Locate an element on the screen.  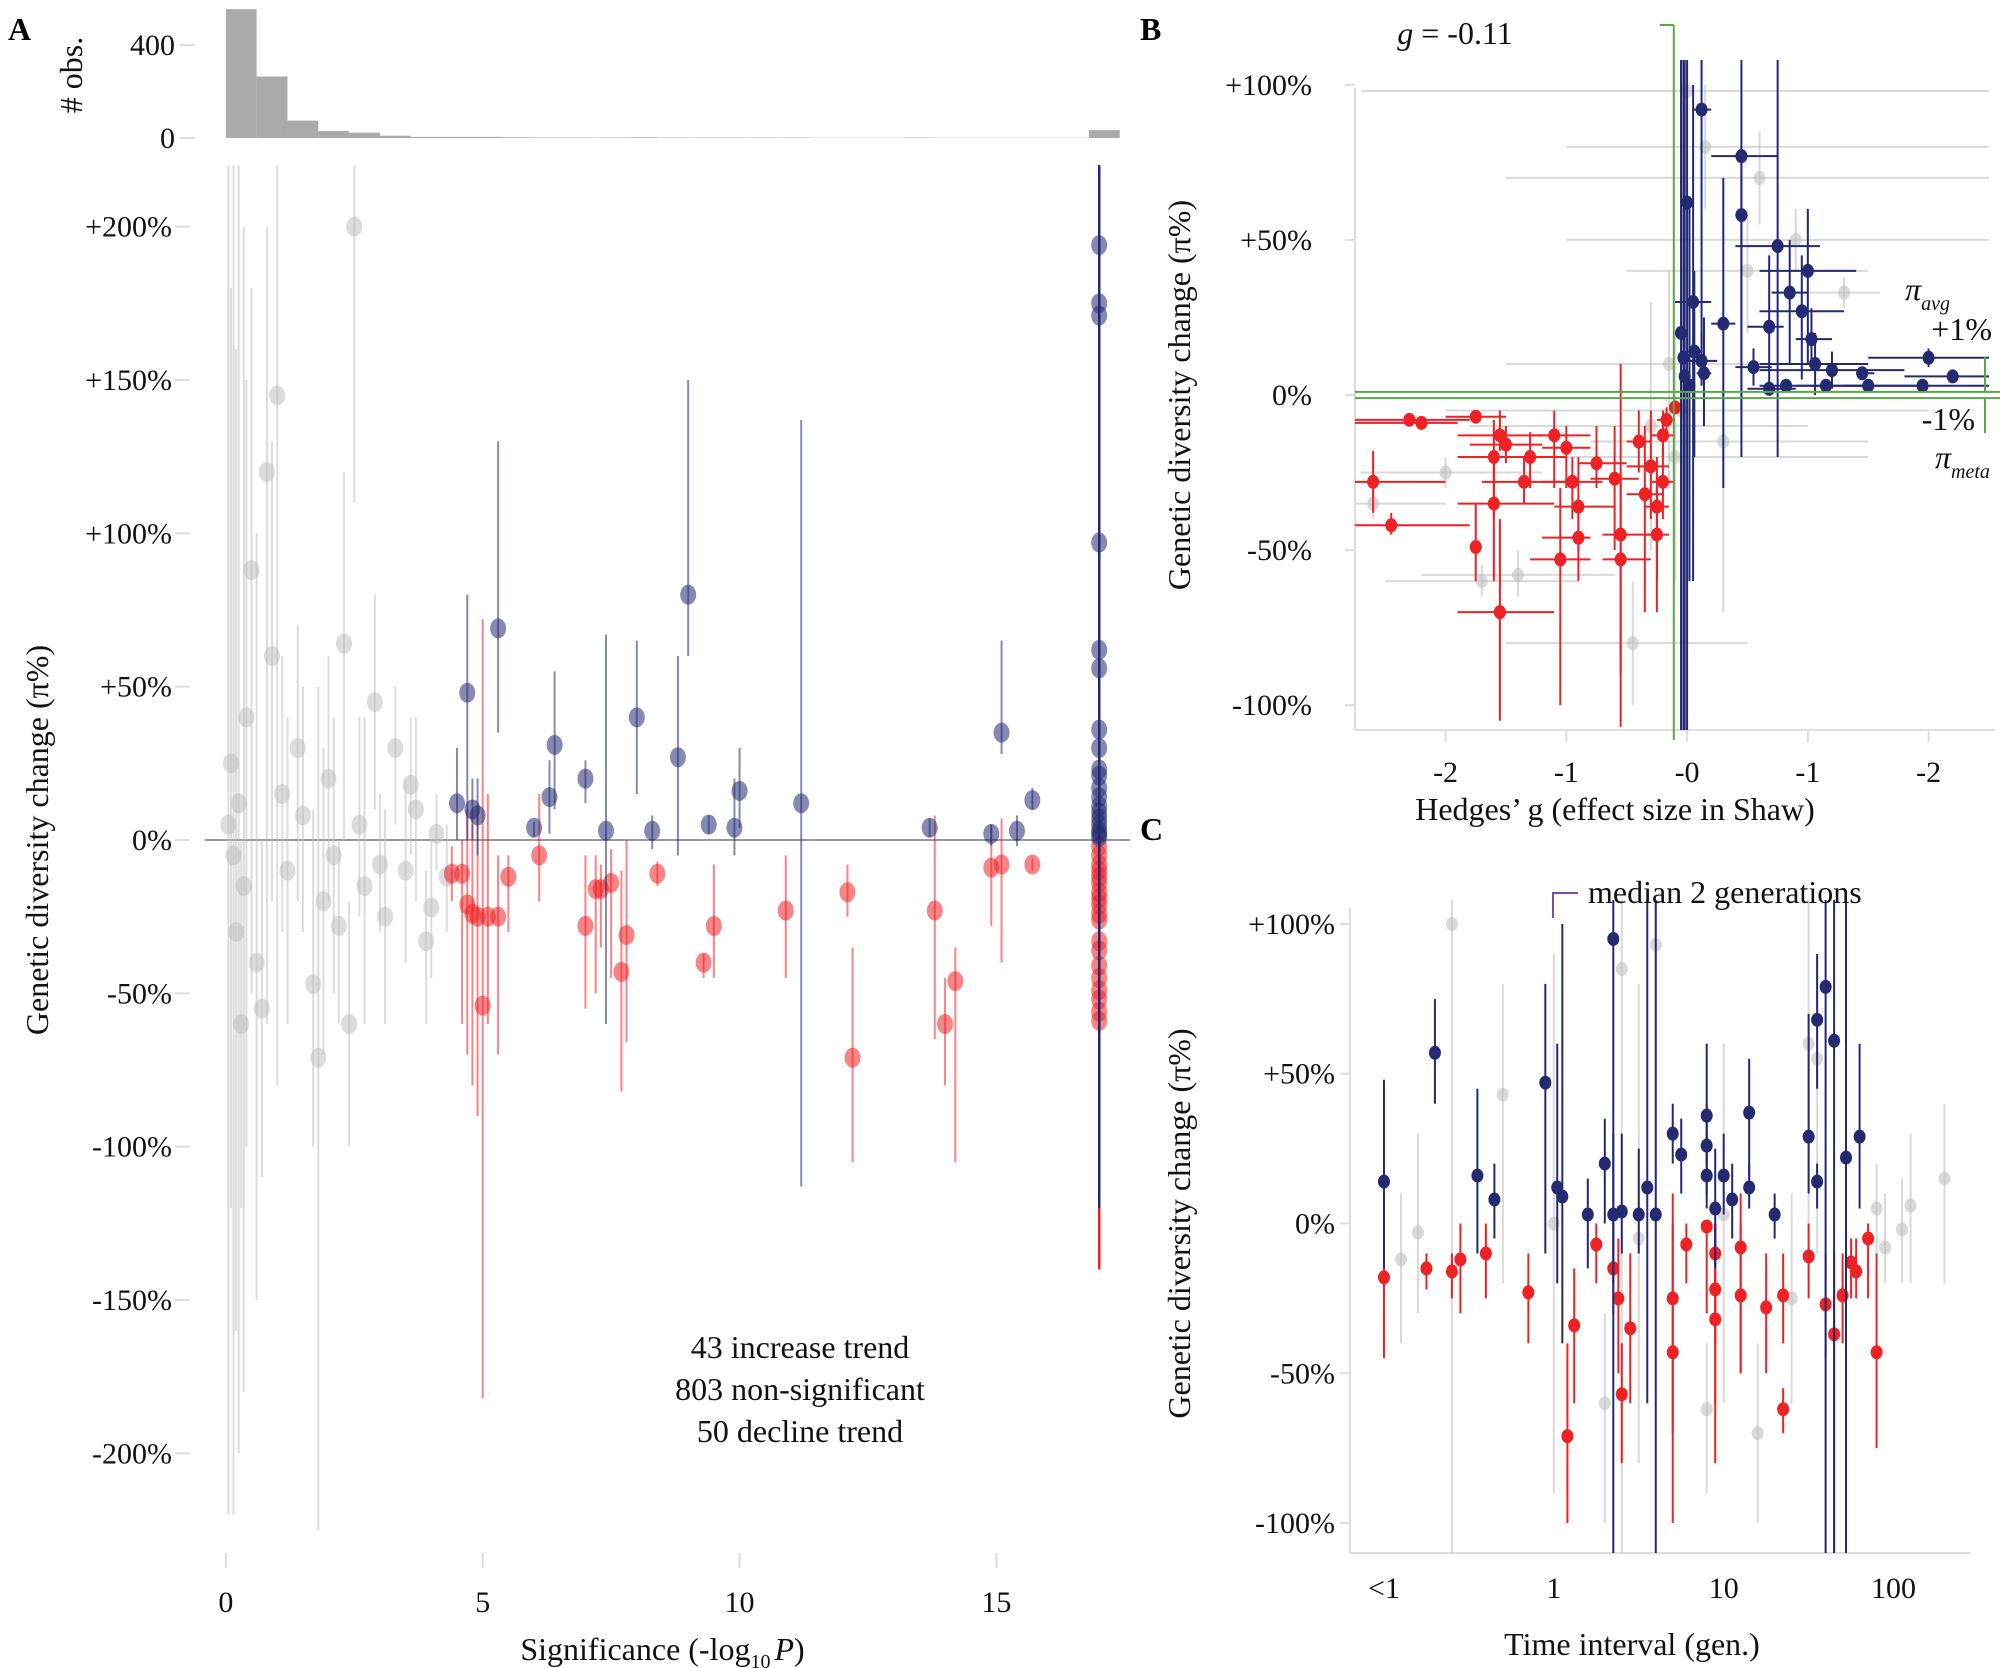
g-annotation-label: g = -0.11 is located at coordinates (1455, 33).